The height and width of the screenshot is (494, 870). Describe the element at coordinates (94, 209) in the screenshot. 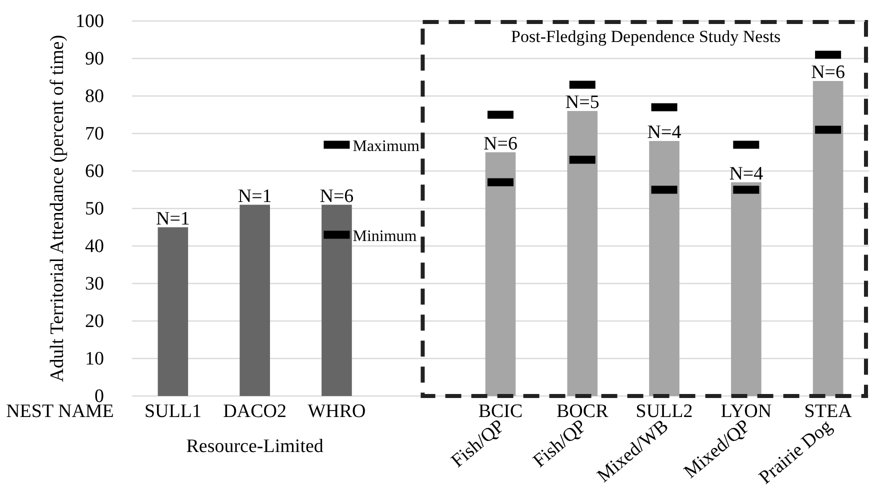

I see `y-tick-label: 50` at that location.